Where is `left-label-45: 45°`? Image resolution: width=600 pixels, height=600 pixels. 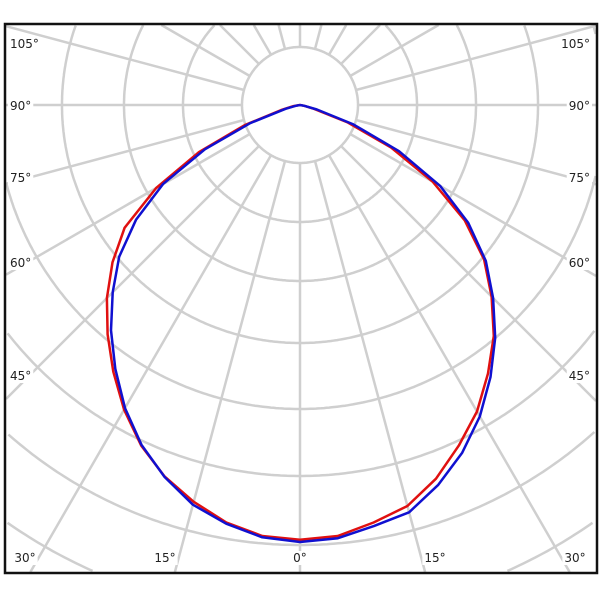
left-label-45: 45° is located at coordinates (20, 376).